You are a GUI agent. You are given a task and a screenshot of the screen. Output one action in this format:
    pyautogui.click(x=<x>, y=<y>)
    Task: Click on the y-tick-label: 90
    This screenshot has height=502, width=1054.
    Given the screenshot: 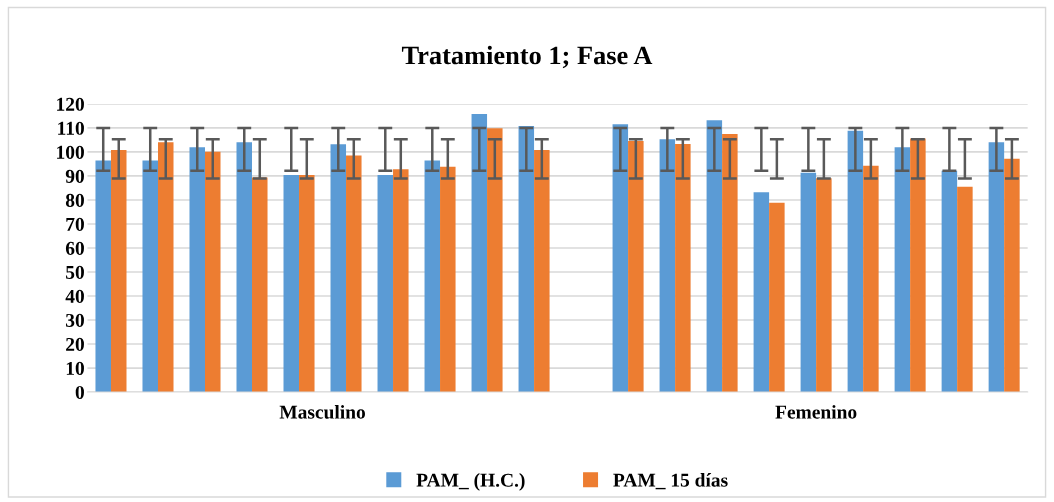 What is the action you would take?
    pyautogui.click(x=74, y=176)
    